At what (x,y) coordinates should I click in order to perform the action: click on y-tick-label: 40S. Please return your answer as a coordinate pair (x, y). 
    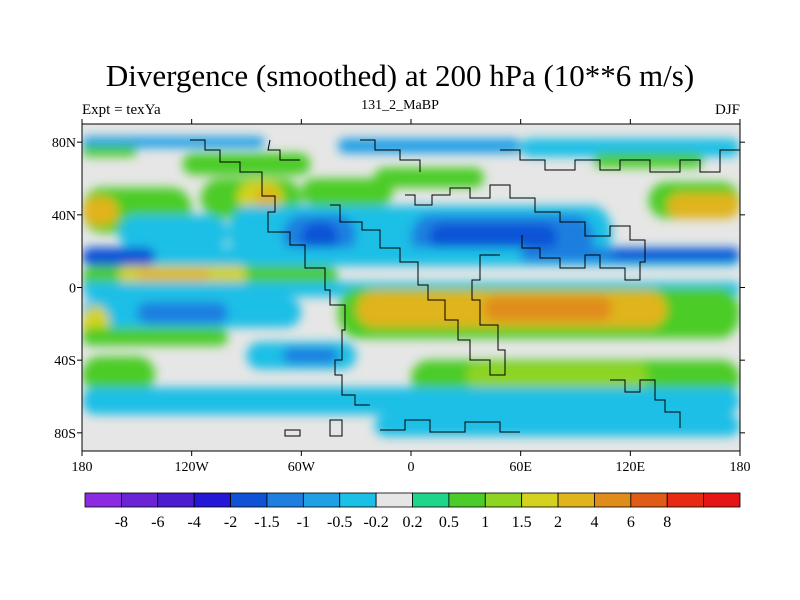
    Looking at the image, I should click on (65, 361).